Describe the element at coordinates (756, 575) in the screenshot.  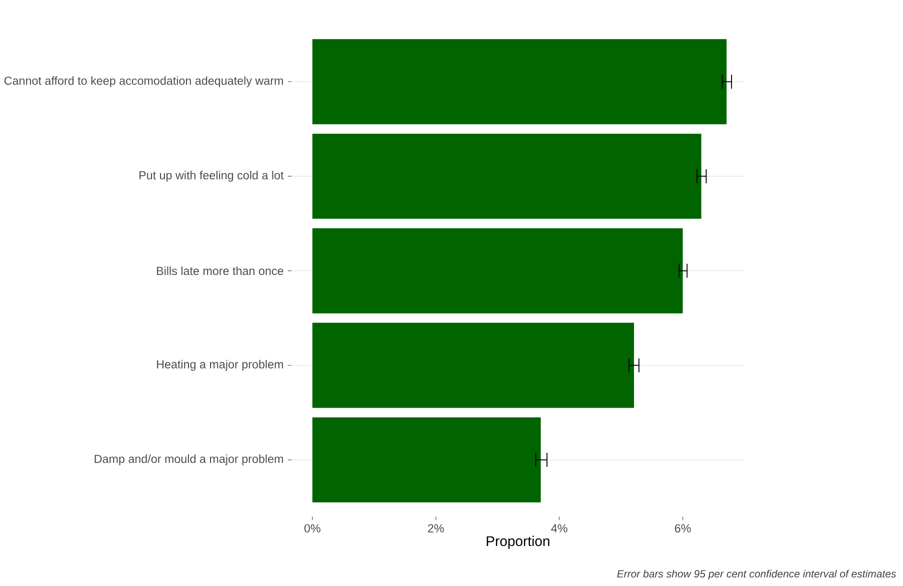
I see `text: Error bars show 95 per cent confidence interval of estimates` at that location.